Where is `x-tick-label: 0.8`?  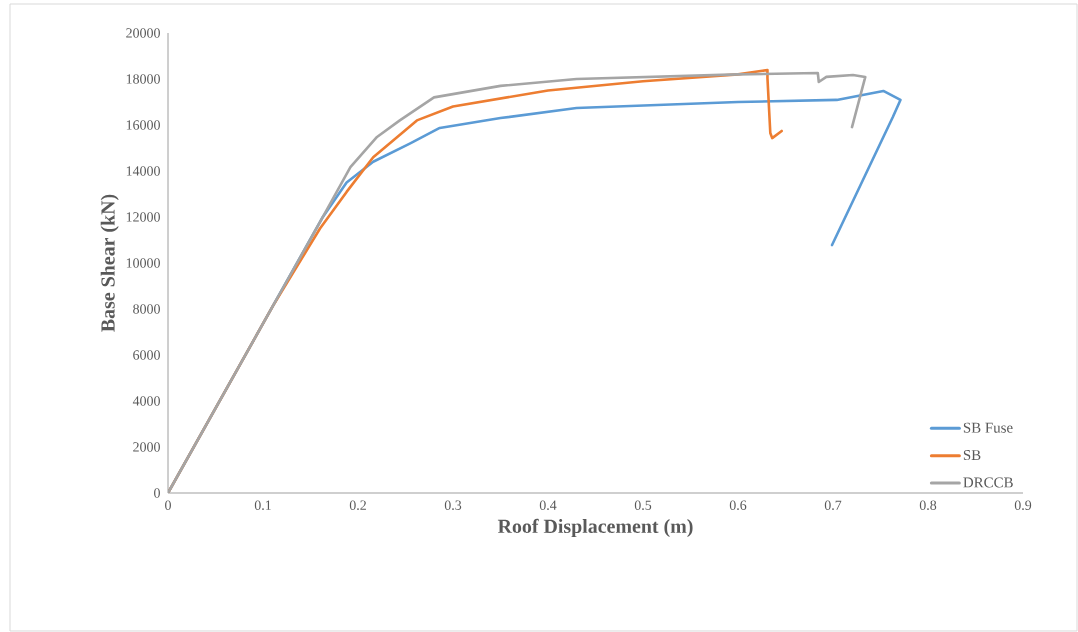 x-tick-label: 0.8 is located at coordinates (928, 505).